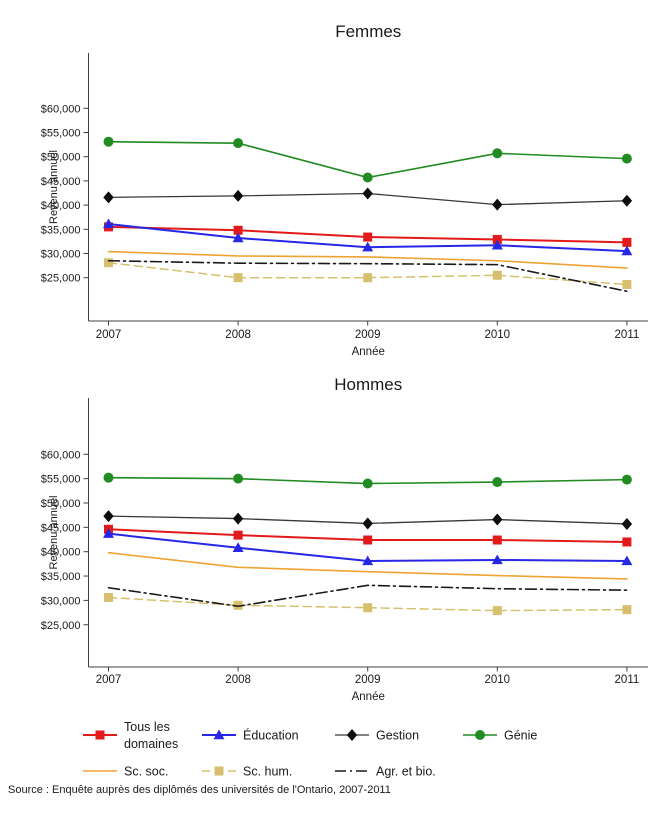  Describe the element at coordinates (271, 735) in the screenshot. I see `legend-label: Éducation` at that location.